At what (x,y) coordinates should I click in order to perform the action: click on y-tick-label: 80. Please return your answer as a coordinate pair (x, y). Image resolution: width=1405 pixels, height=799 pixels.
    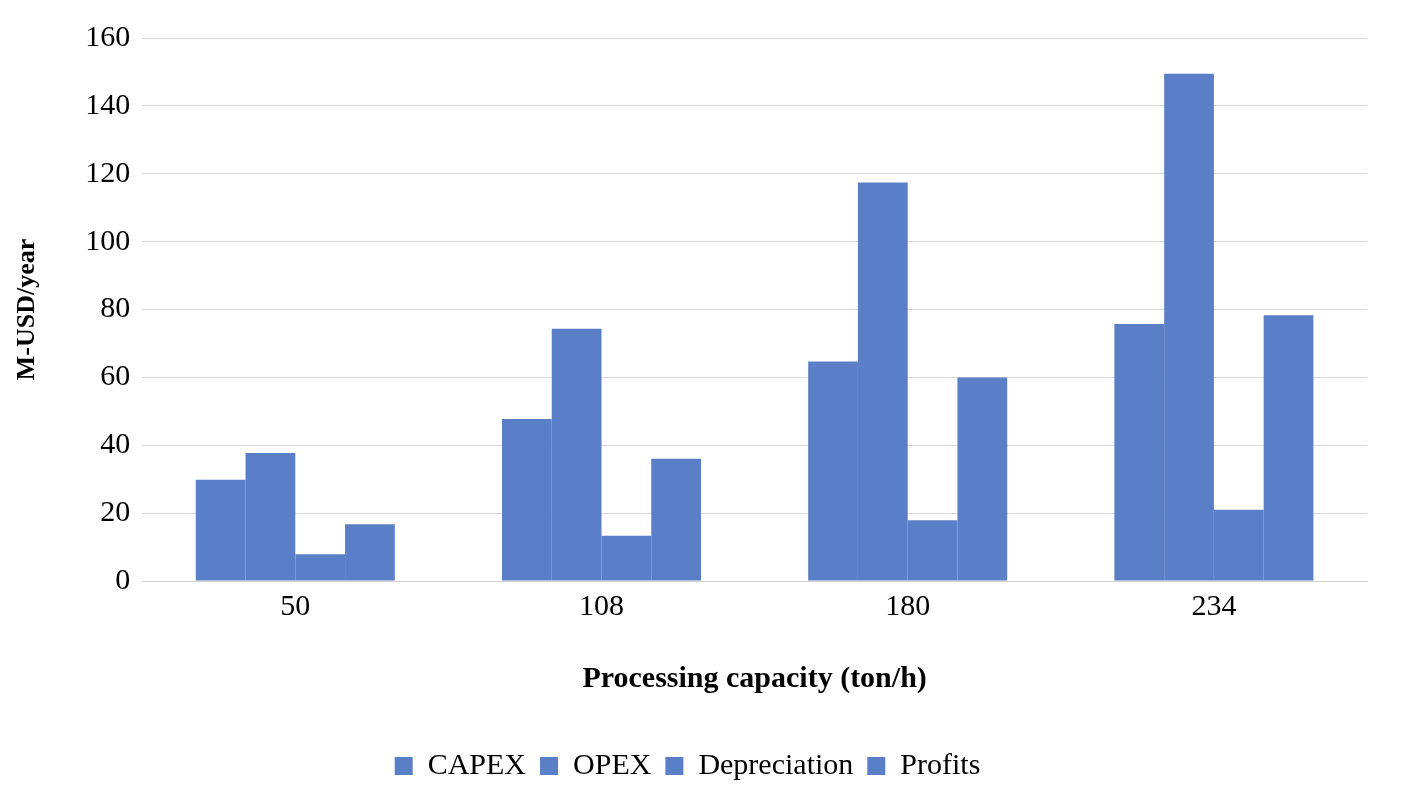
    Looking at the image, I should click on (115, 307).